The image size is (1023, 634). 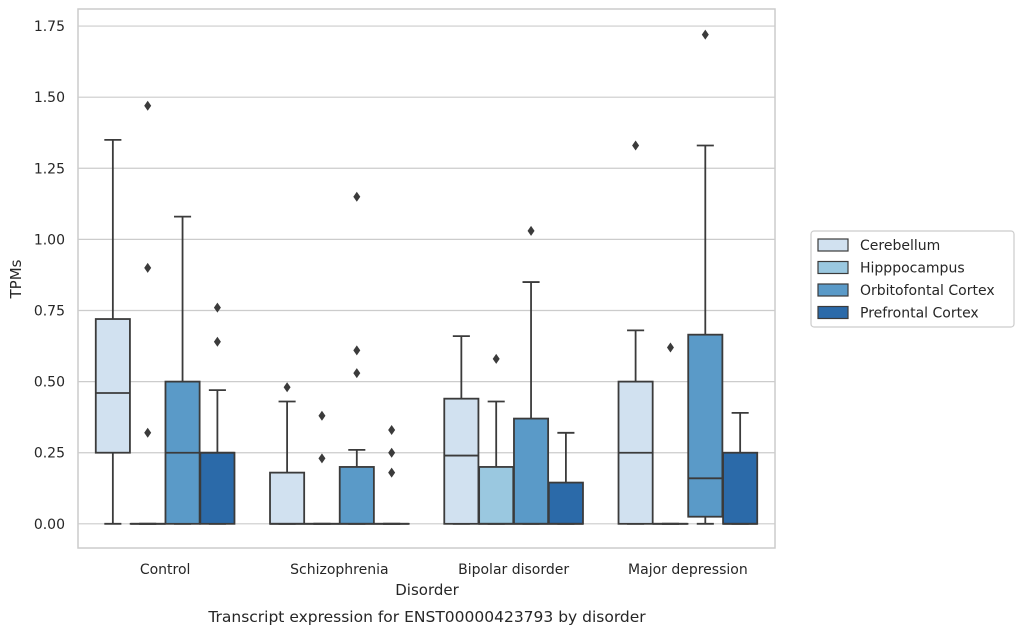 I want to click on legend-label: Cerebellum, so click(x=900, y=246).